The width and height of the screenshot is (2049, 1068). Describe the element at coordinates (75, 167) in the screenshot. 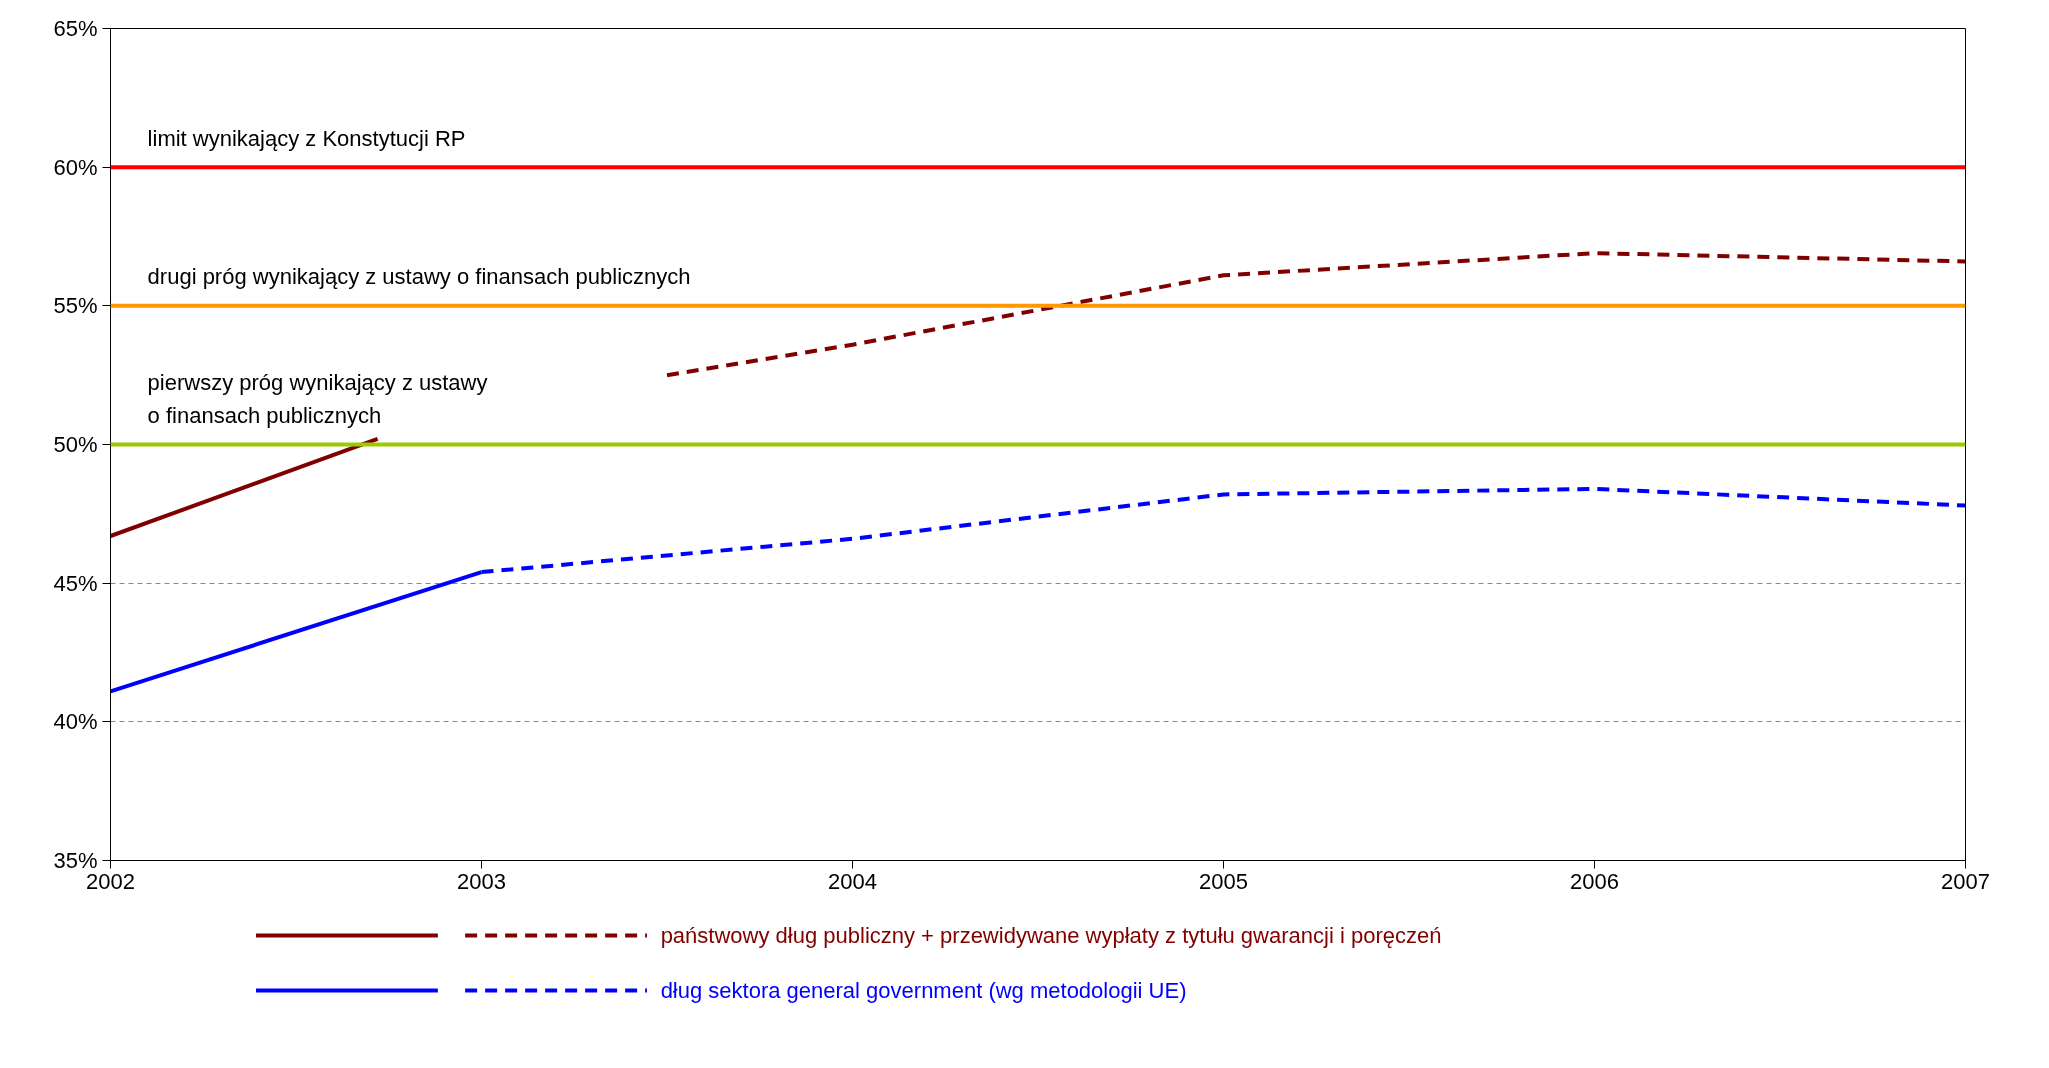

I see `y-tick-label: 60%` at that location.